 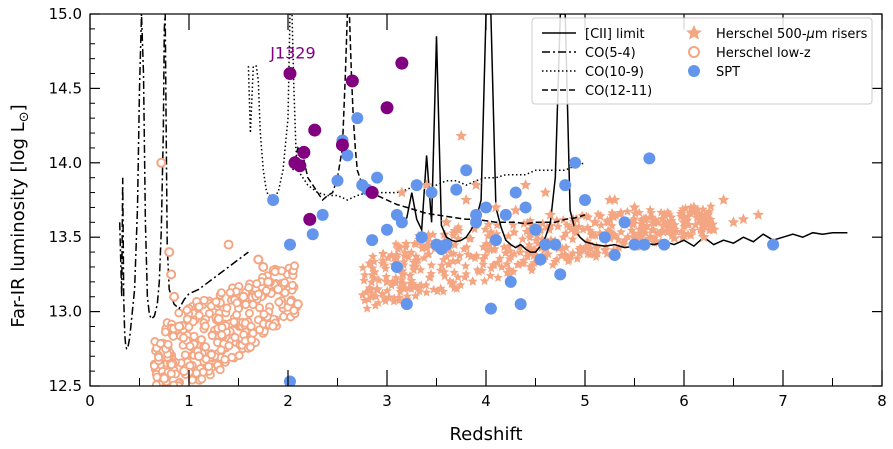 I want to click on legend-star-marker, so click(x=694, y=32).